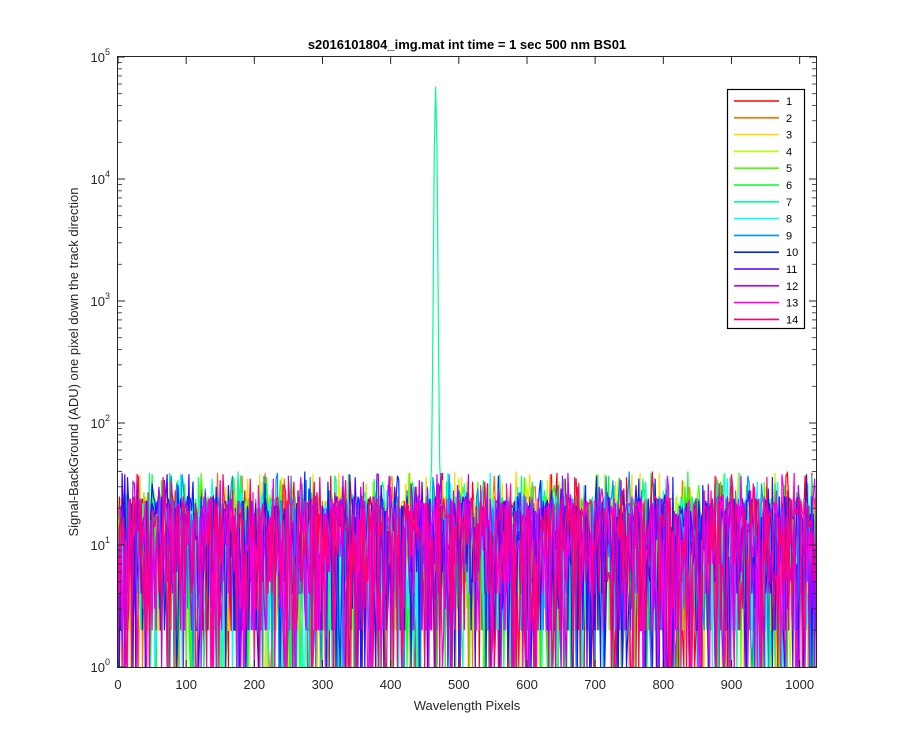  I want to click on legend-label: 9, so click(789, 236).